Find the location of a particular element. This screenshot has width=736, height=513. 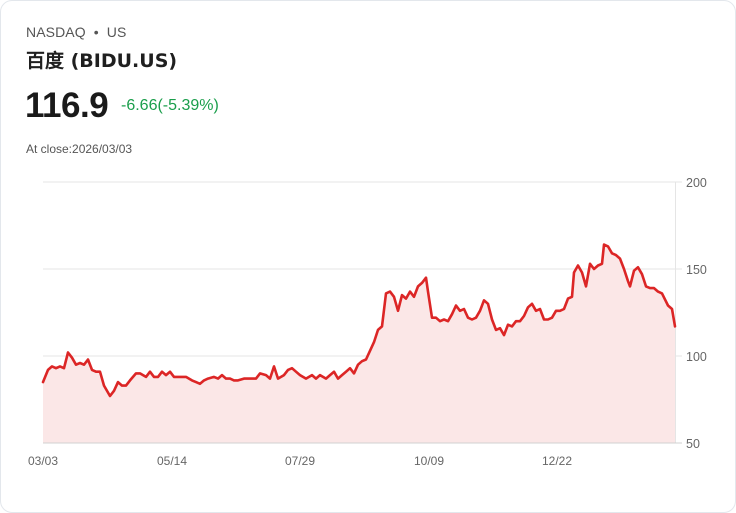

y-tick-label: 50 is located at coordinates (693, 444).